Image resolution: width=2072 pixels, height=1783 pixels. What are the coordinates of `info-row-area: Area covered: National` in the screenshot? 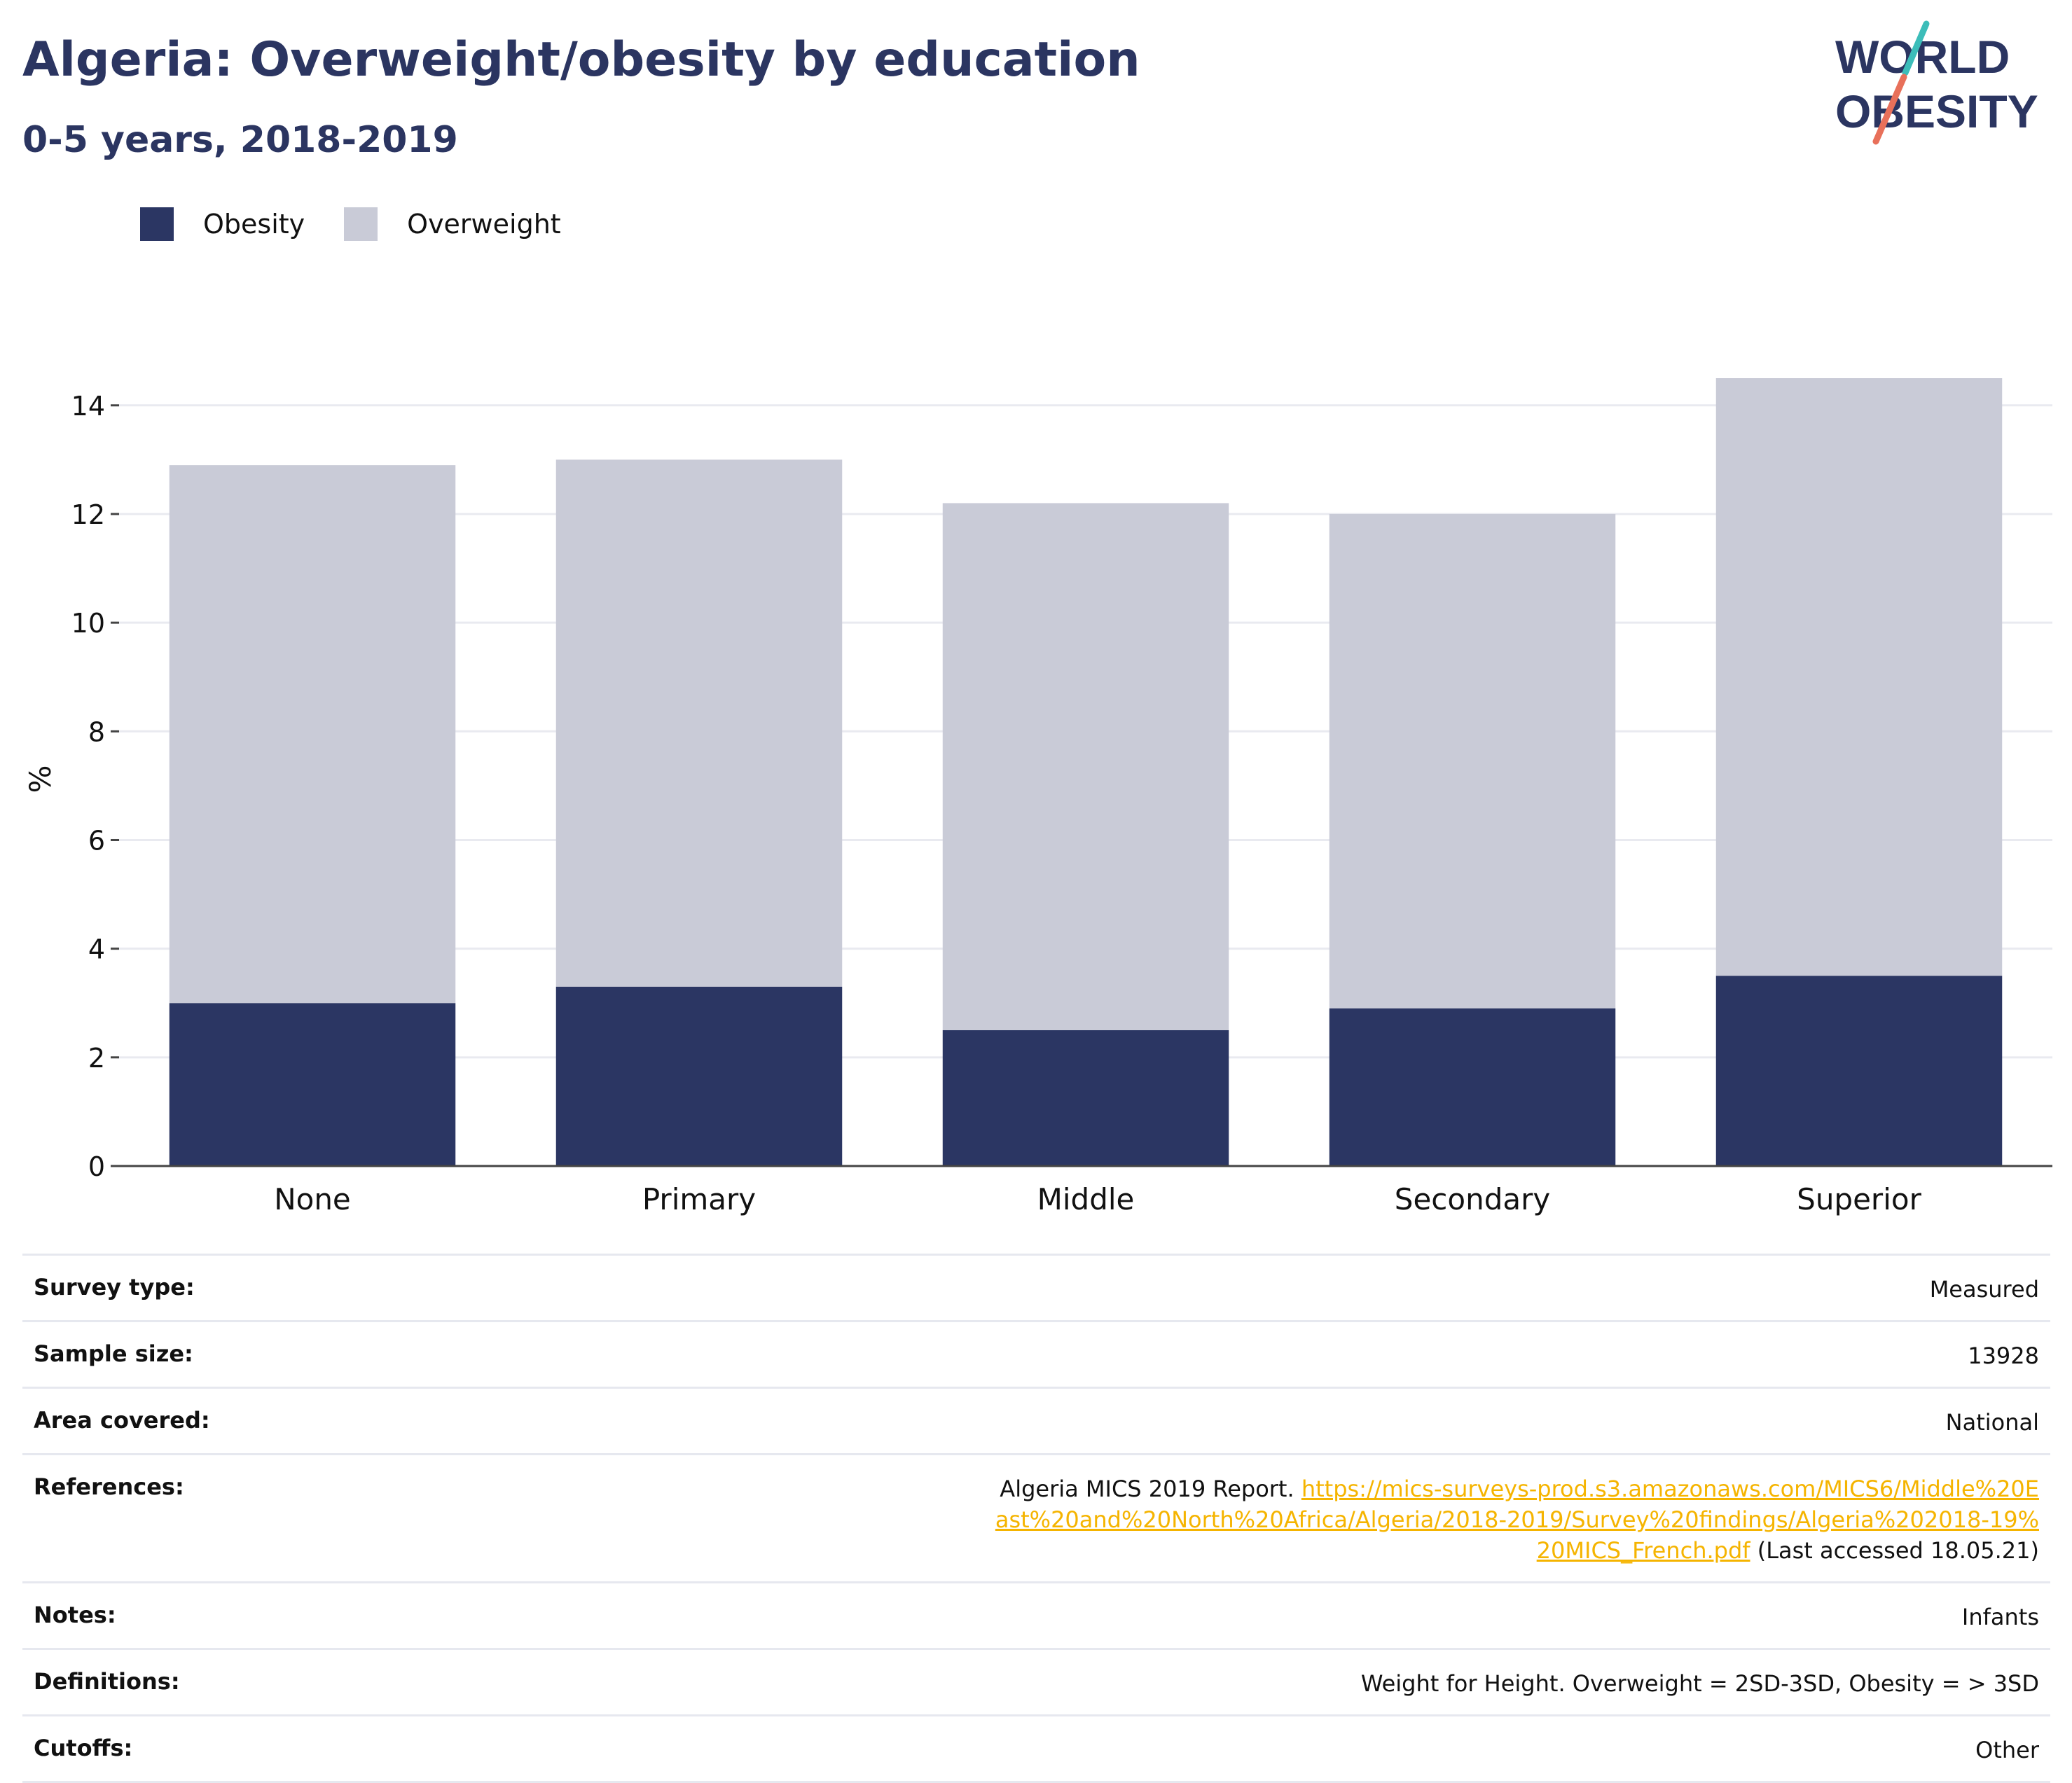 It's located at (1036, 1420).